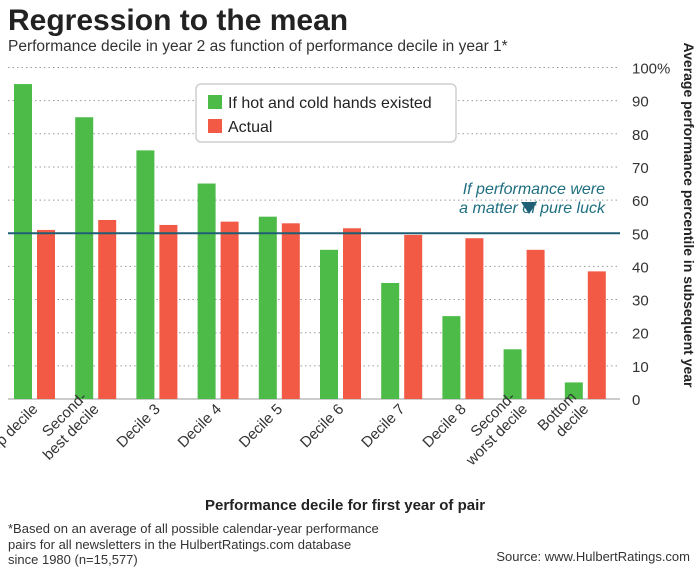 Image resolution: width=700 pixels, height=569 pixels. Describe the element at coordinates (71, 426) in the screenshot. I see `x-tick-label-group: Second-best decile` at that location.